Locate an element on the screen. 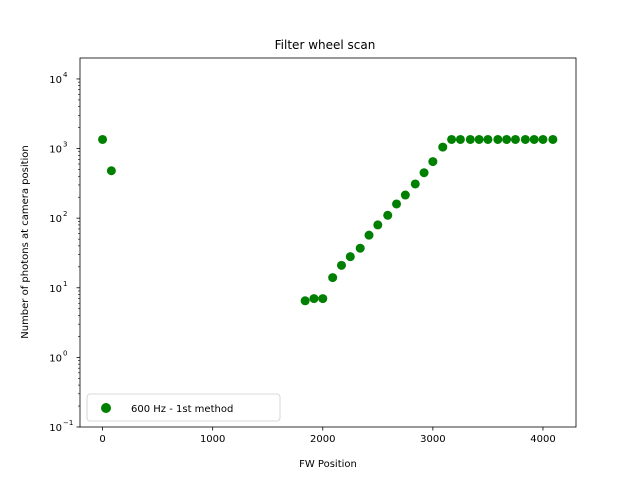 The width and height of the screenshot is (640, 480). legend-box is located at coordinates (183, 407).